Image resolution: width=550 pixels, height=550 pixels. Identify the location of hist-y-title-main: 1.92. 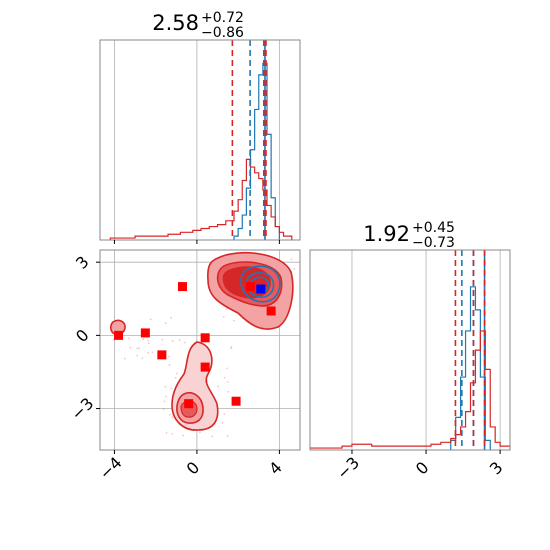
(386, 234).